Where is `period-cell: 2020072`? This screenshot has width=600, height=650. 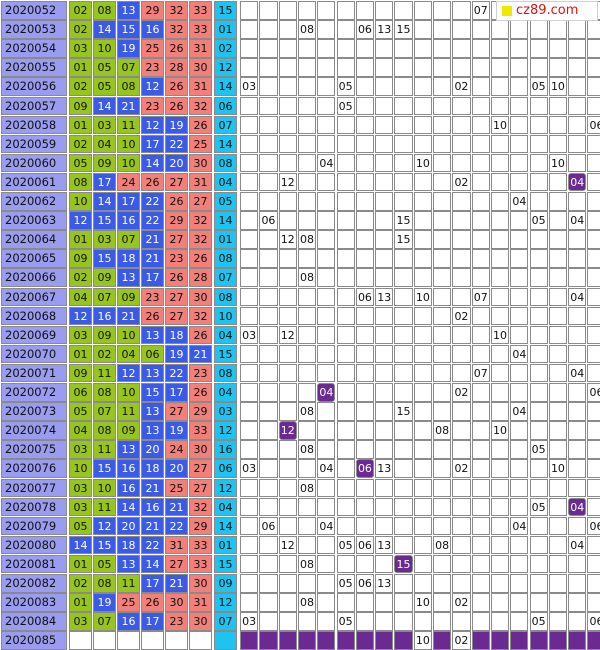 period-cell: 2020072 is located at coordinates (34, 392).